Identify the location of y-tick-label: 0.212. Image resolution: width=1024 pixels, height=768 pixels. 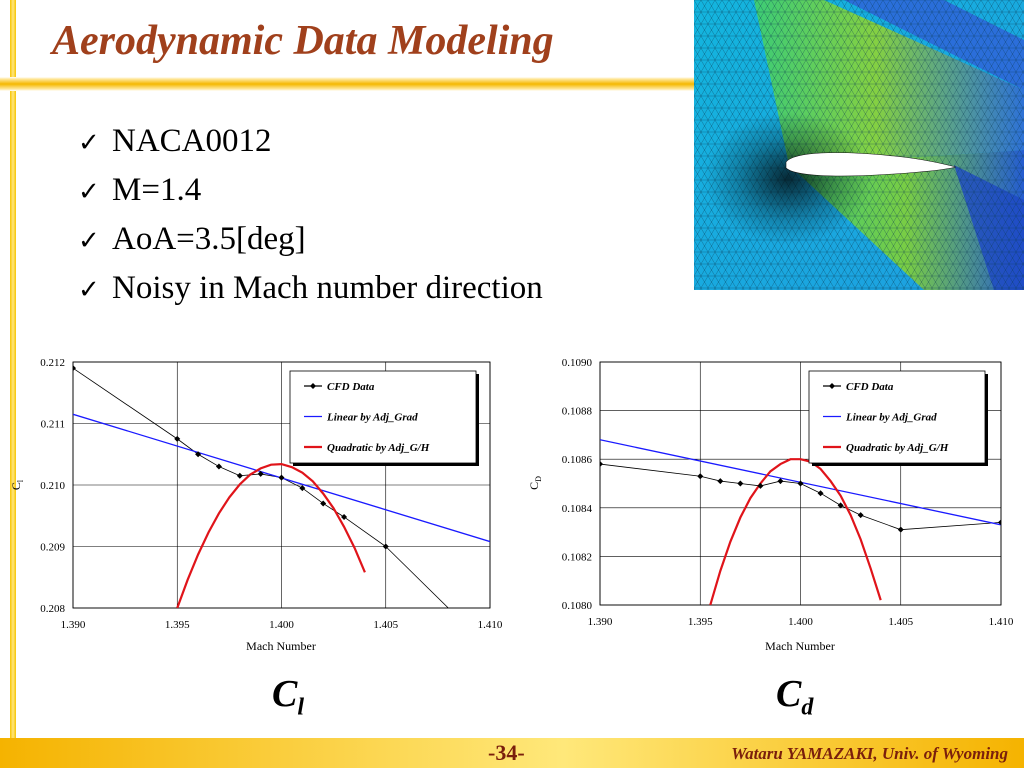
(52, 363).